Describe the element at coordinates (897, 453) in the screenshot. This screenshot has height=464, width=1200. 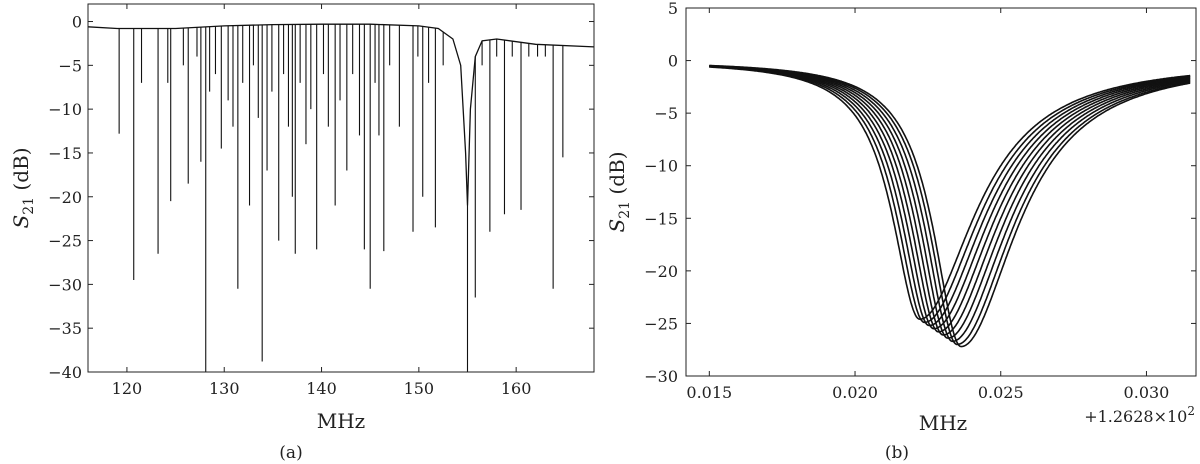
I see `chart-b-caption: (b)` at that location.